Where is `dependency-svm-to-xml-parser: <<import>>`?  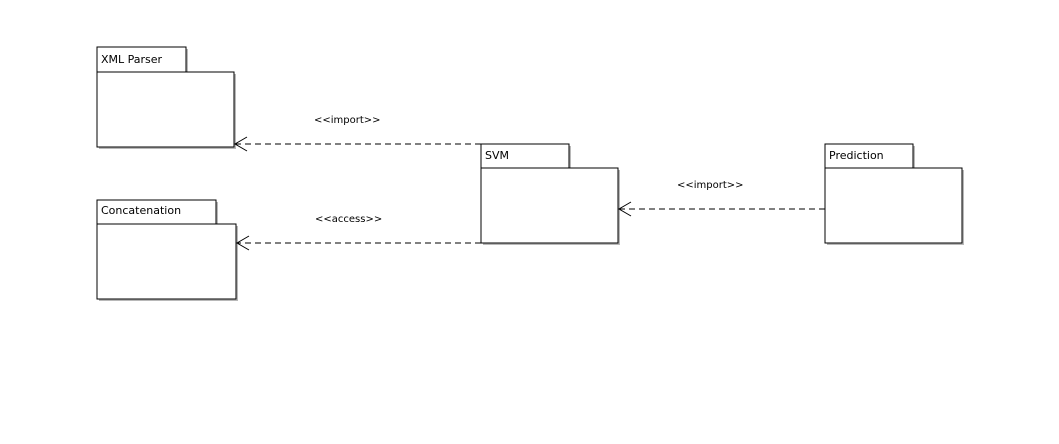 dependency-svm-to-xml-parser: <<import>> is located at coordinates (357, 133).